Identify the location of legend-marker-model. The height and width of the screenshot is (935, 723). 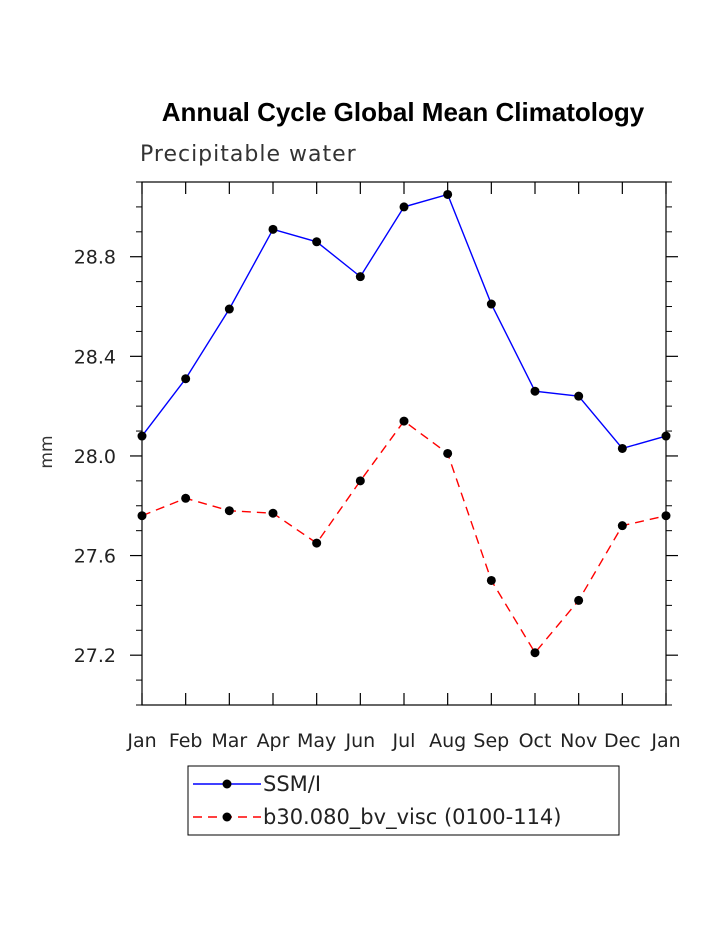
(227, 817).